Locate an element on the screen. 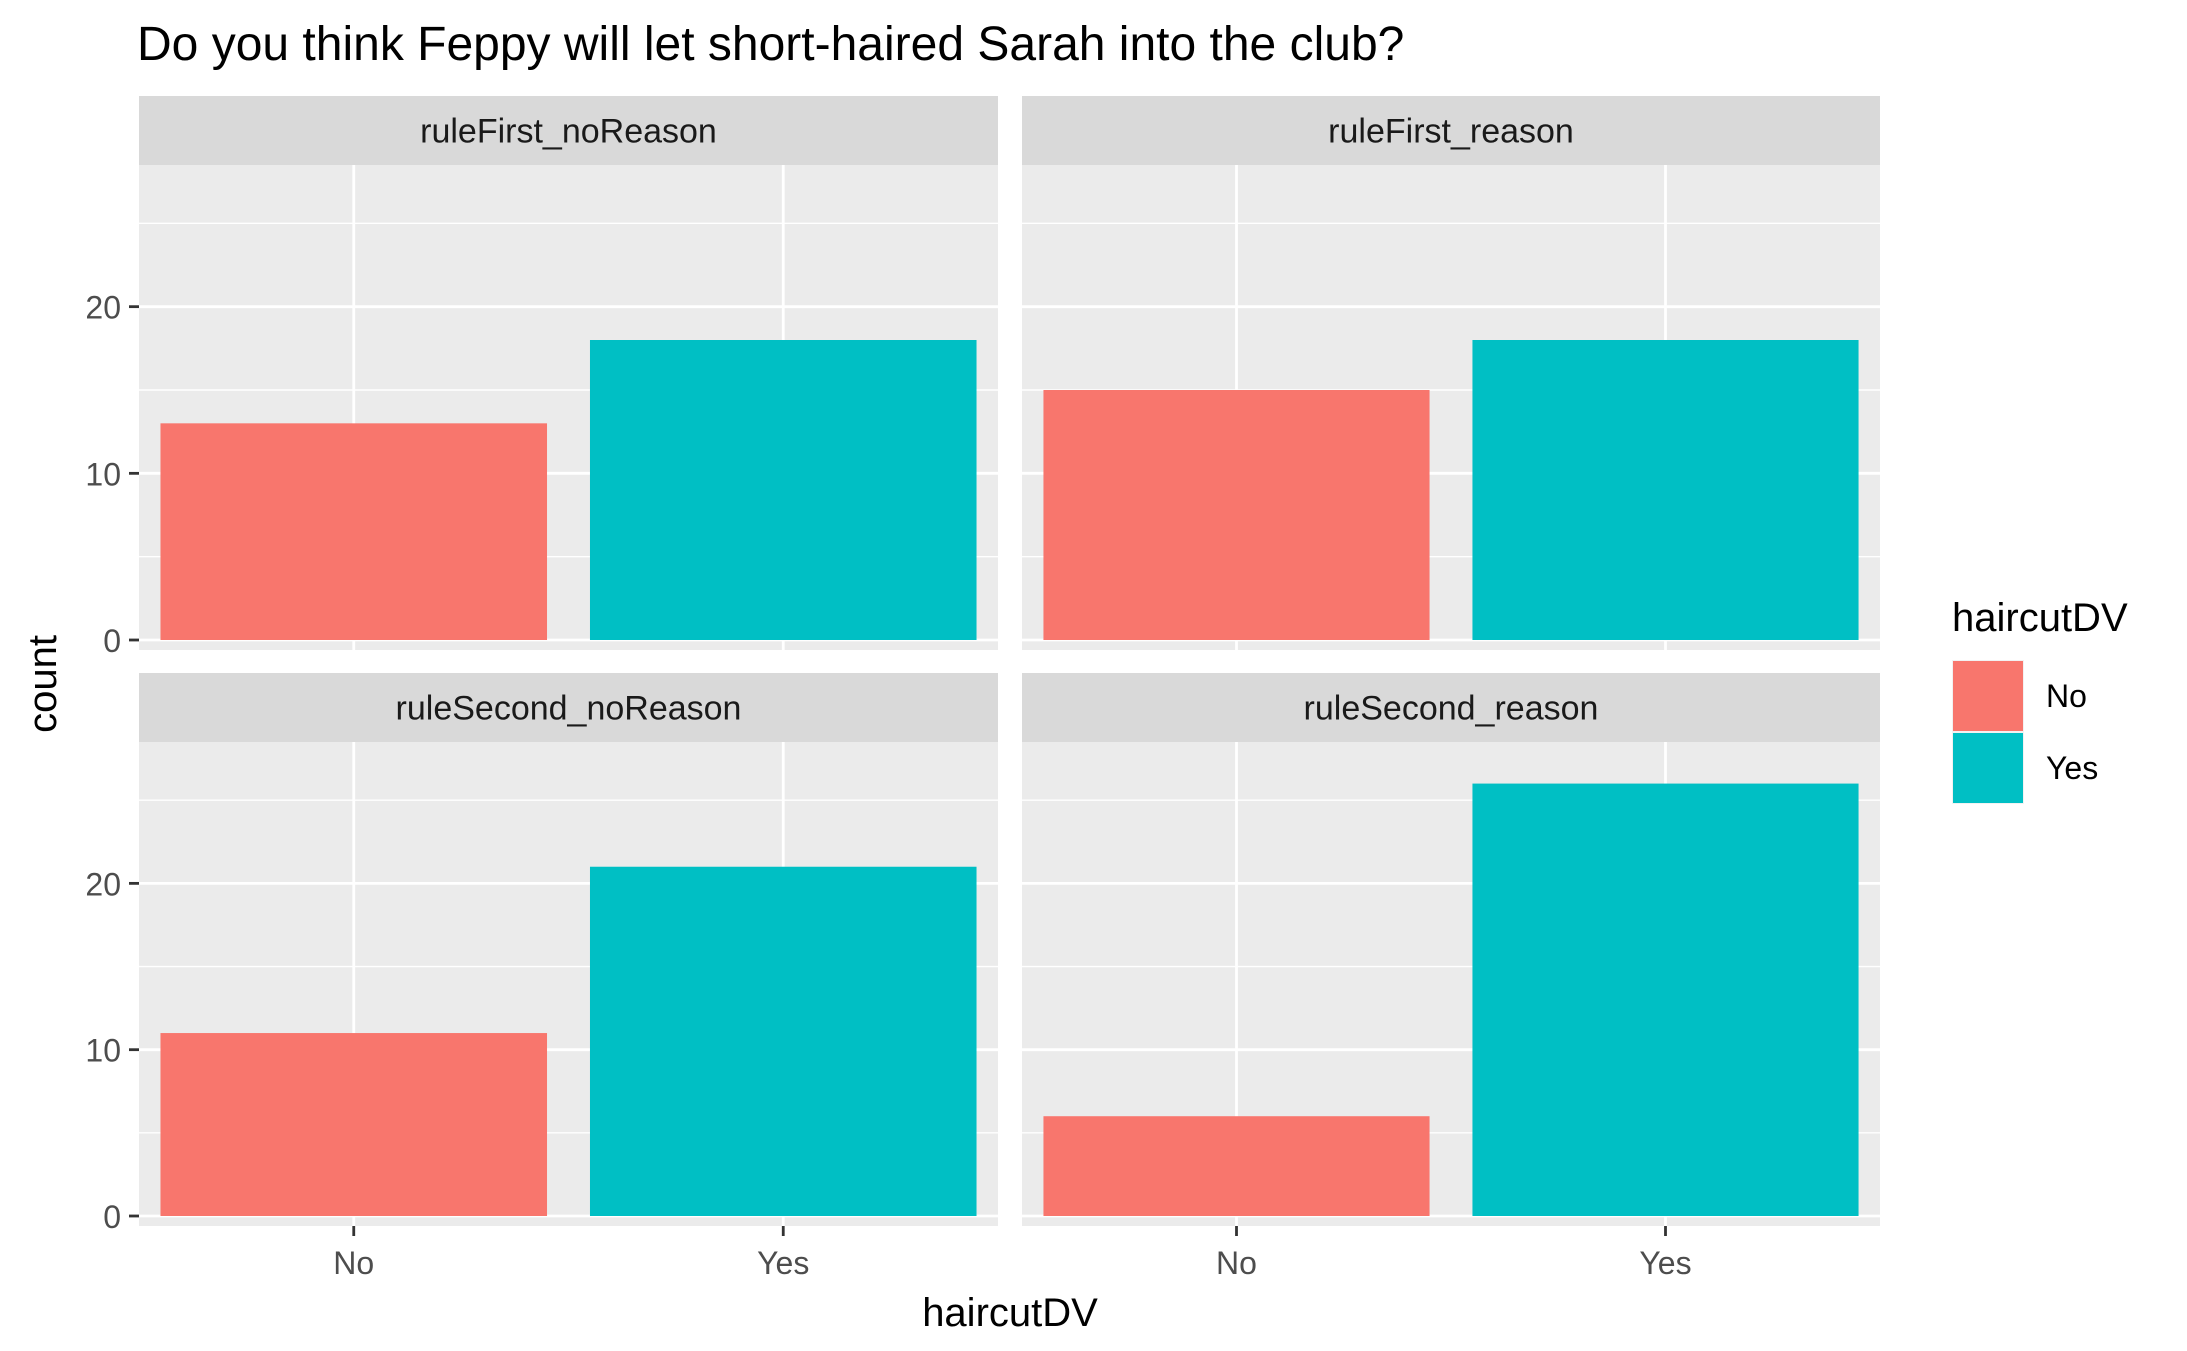  legend-keys: No Yes is located at coordinates (2025, 732).